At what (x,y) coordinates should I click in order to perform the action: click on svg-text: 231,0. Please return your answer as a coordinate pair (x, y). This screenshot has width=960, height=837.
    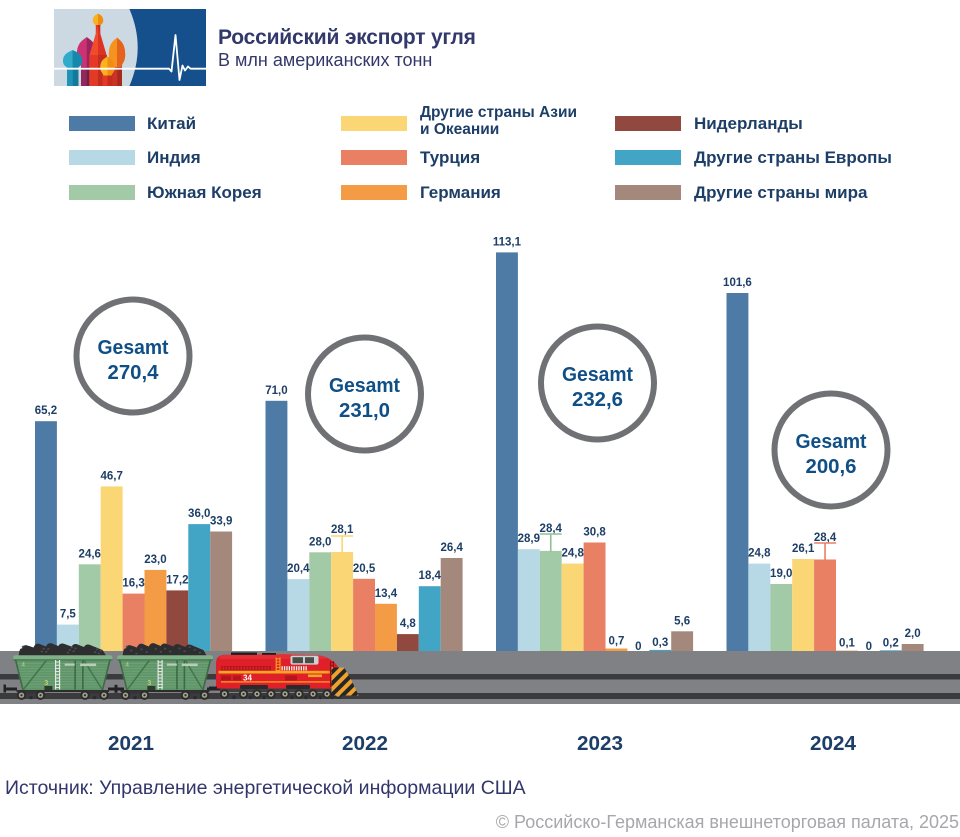
    Looking at the image, I should click on (364, 410).